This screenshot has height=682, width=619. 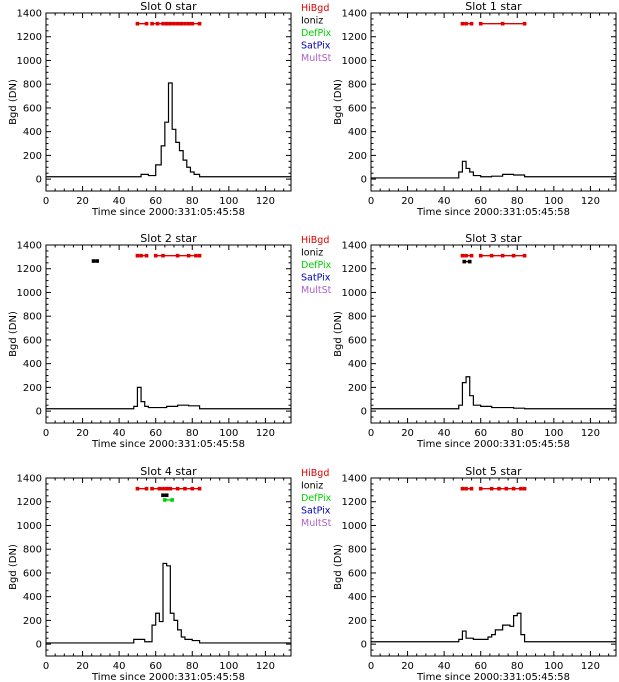 I want to click on flag-point-defpix, so click(x=165, y=500).